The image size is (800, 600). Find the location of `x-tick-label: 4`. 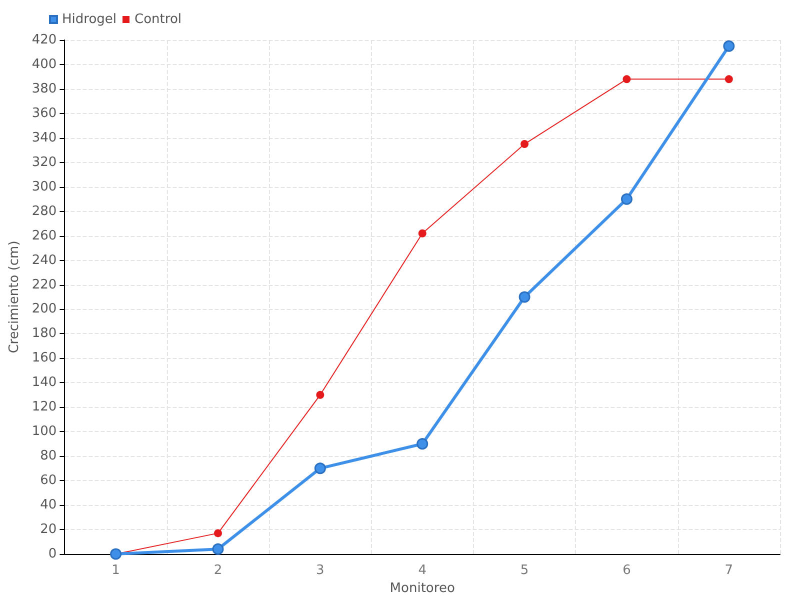

x-tick-label: 4 is located at coordinates (422, 570).